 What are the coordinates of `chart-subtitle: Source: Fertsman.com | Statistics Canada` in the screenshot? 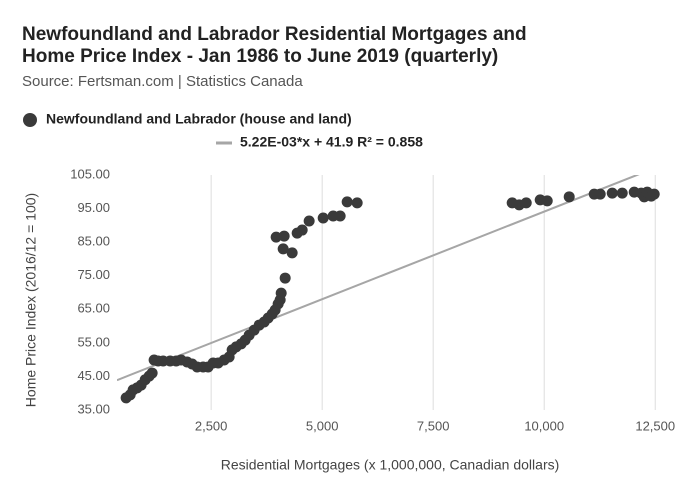 It's located at (162, 81).